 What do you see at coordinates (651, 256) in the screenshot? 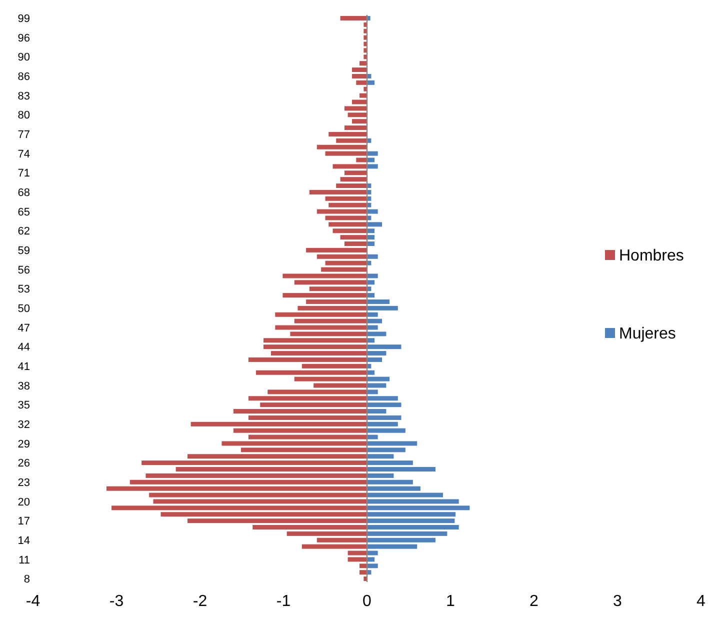
I see `legend-label: Hombres` at bounding box center [651, 256].